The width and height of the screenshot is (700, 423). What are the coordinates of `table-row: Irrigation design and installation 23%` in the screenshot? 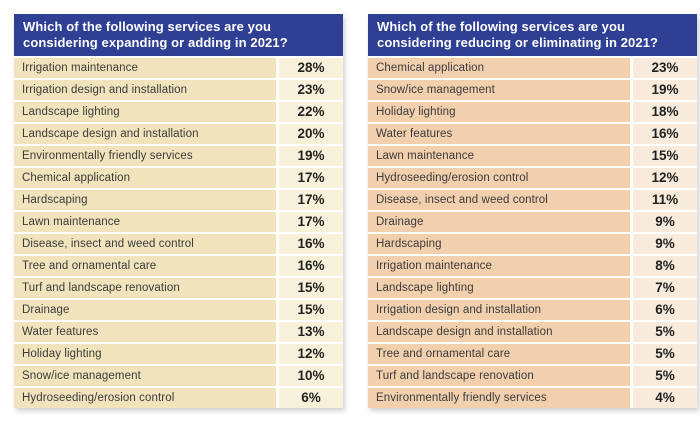 It's located at (178, 89).